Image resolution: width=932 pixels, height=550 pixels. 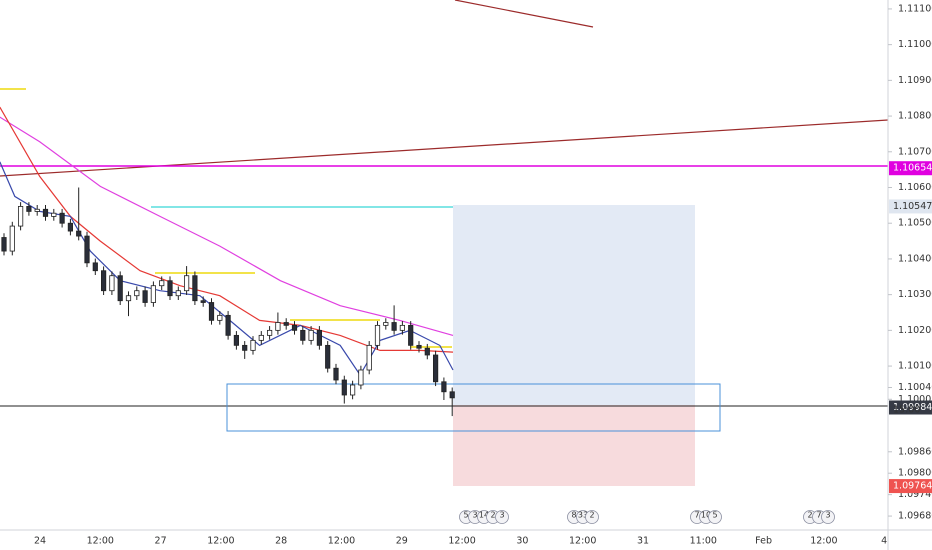 What do you see at coordinates (522, 541) in the screenshot?
I see `x-tick-label: 30` at bounding box center [522, 541].